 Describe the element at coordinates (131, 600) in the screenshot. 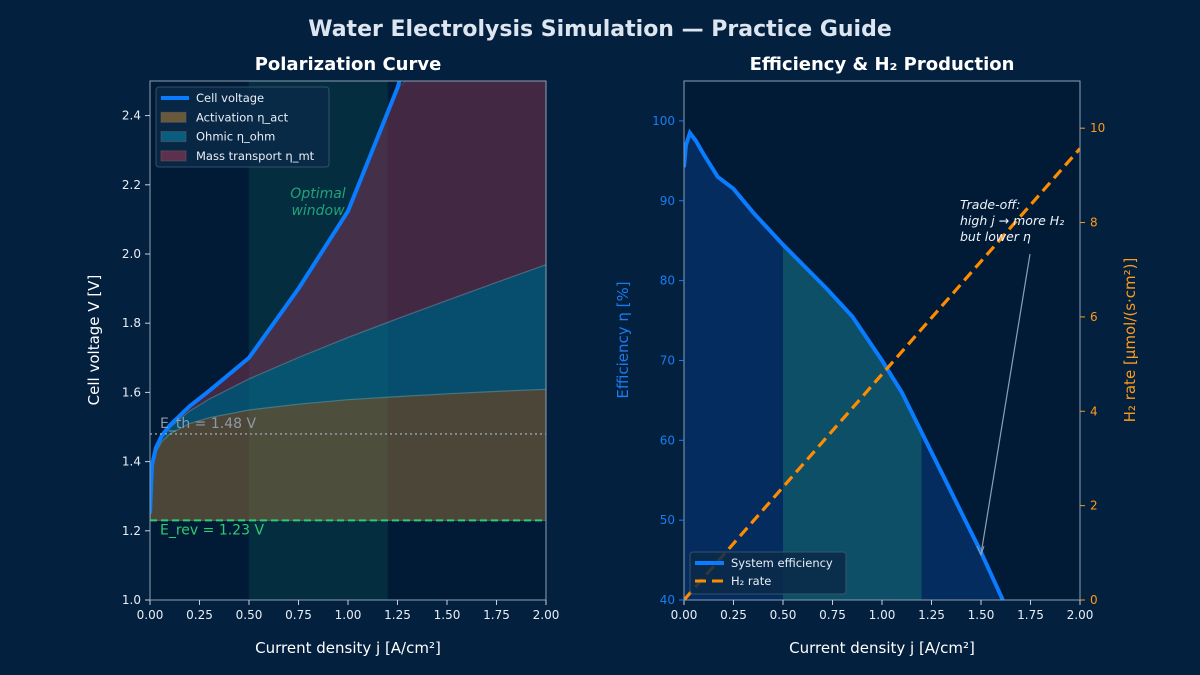

I see `y-tick-label: 1.0` at that location.